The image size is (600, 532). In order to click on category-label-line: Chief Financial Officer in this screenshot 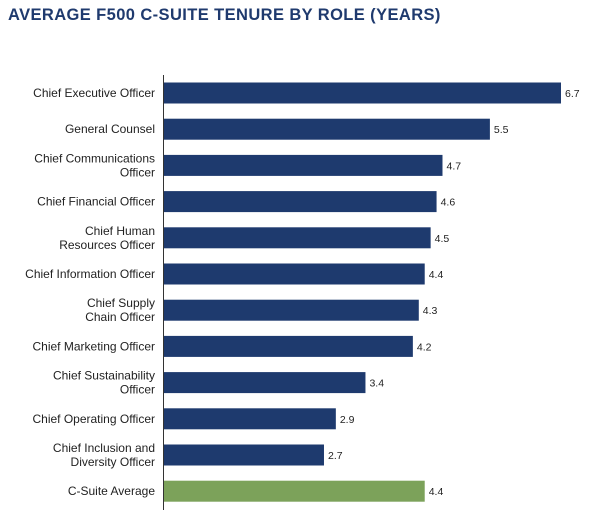, I will do `click(96, 202)`.